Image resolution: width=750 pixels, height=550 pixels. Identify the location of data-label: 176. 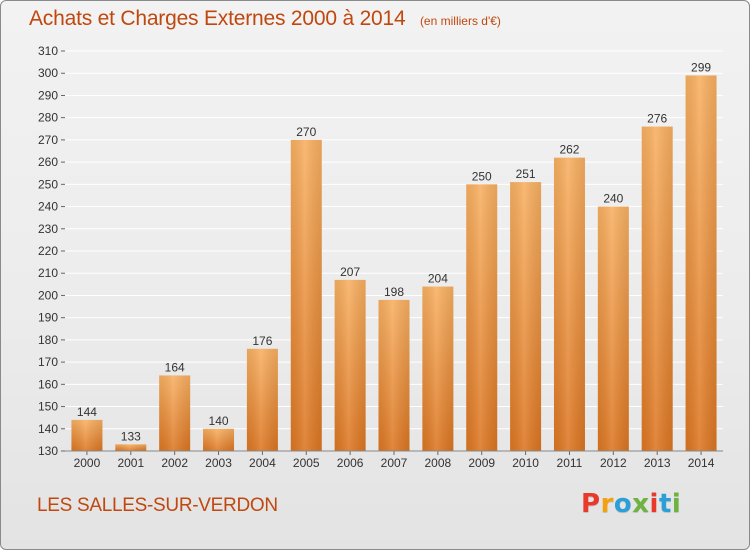
(262, 341).